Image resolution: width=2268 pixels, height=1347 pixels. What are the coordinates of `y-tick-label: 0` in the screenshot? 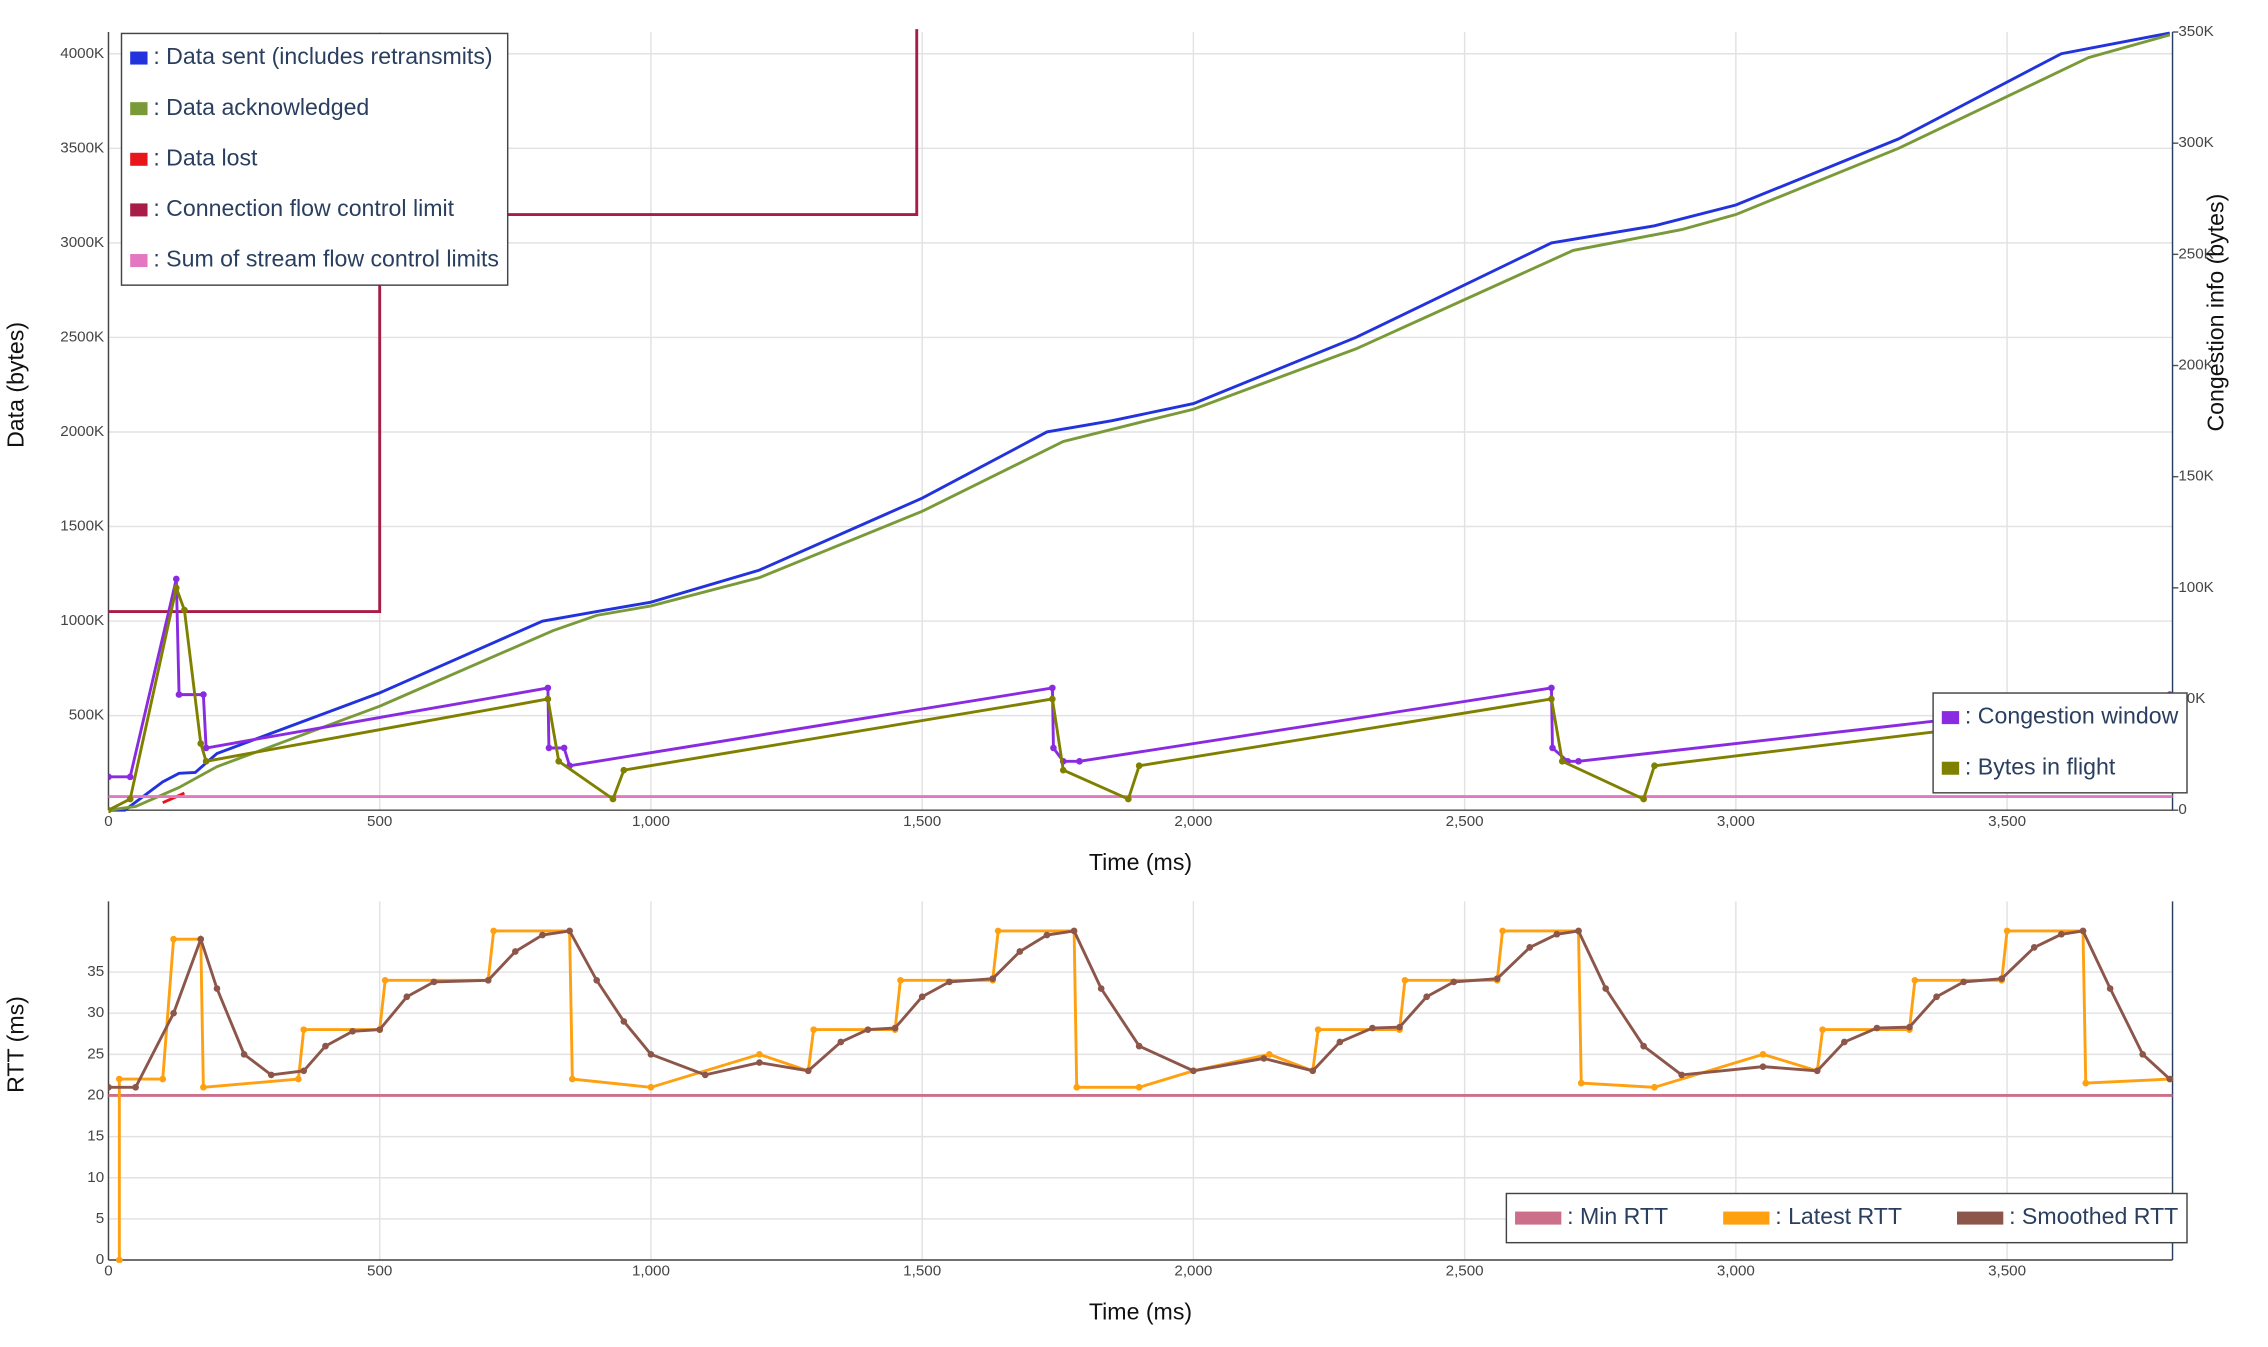 It's located at (100, 1259).